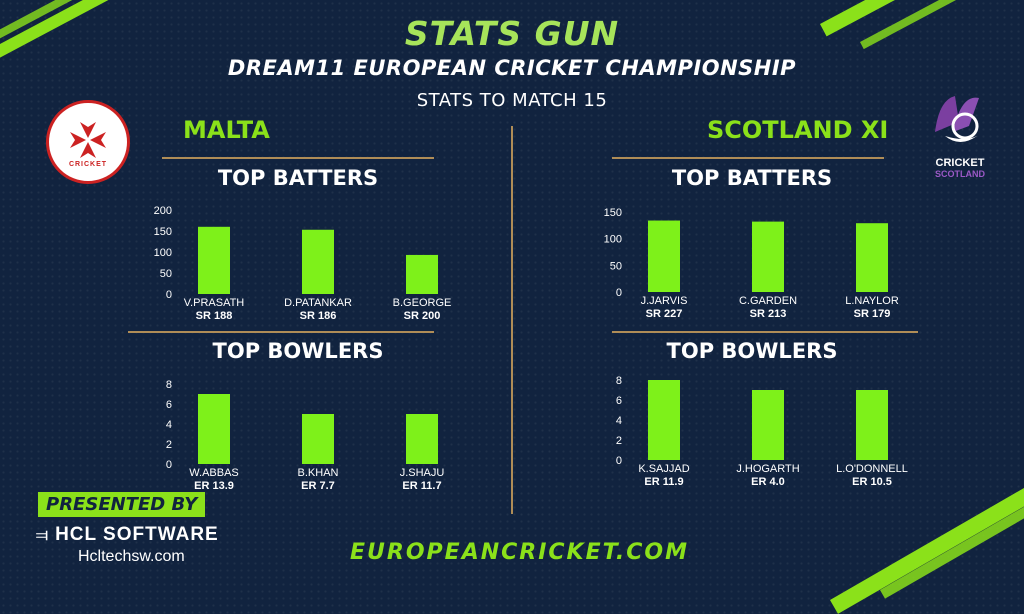  I want to click on maltese-cross-icon, so click(88, 140).